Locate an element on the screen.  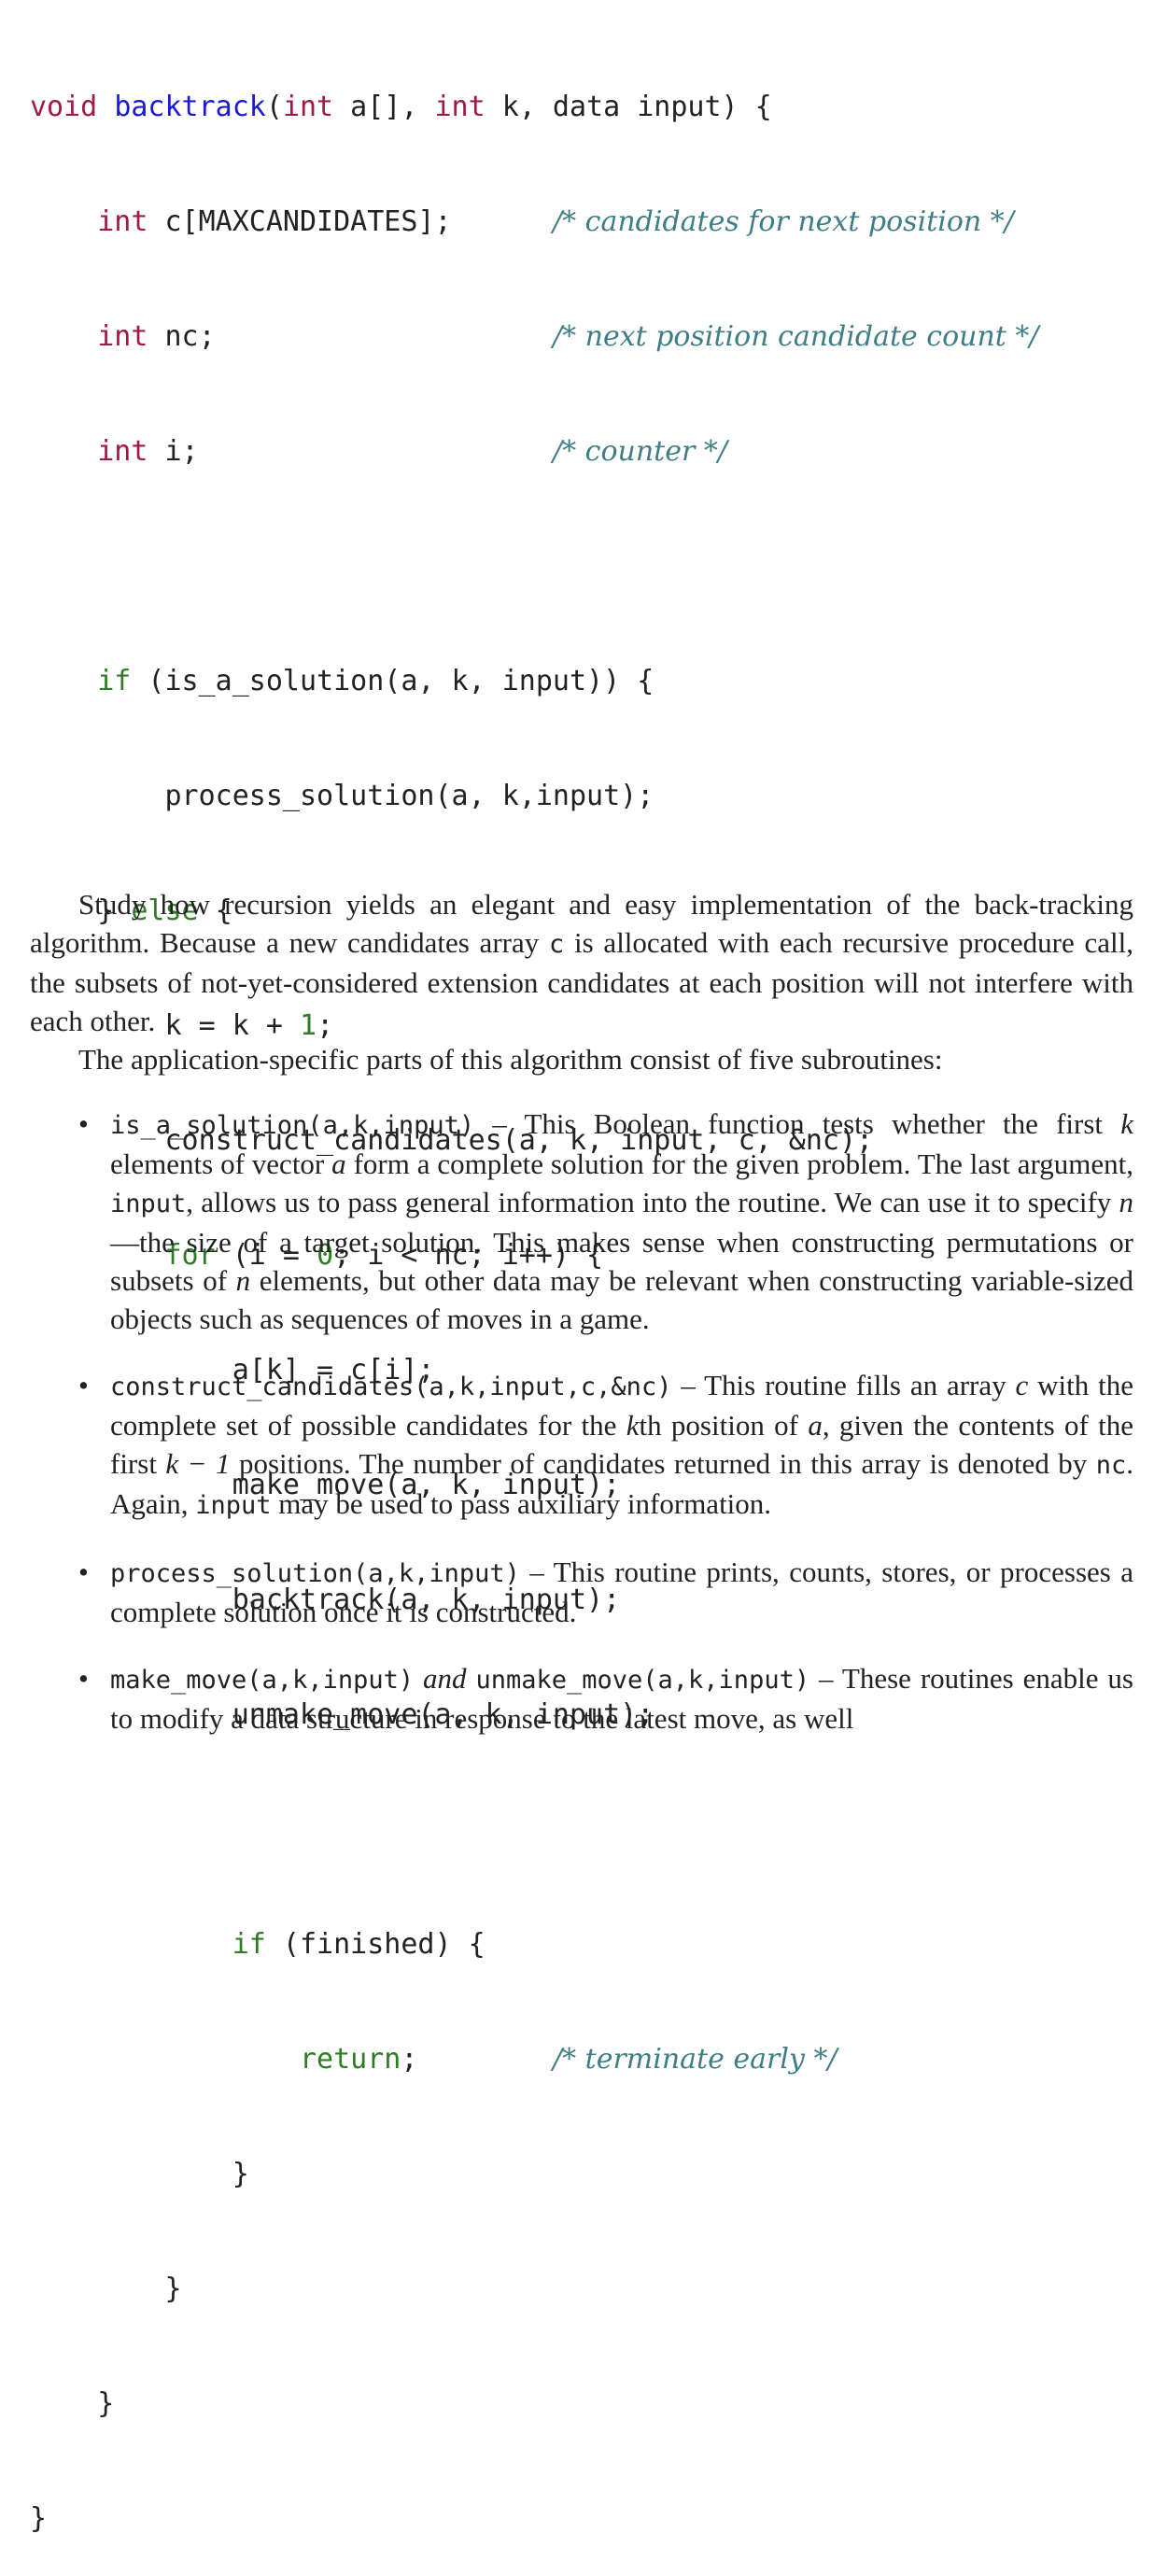
code-line-else: } else { is located at coordinates (451, 911).